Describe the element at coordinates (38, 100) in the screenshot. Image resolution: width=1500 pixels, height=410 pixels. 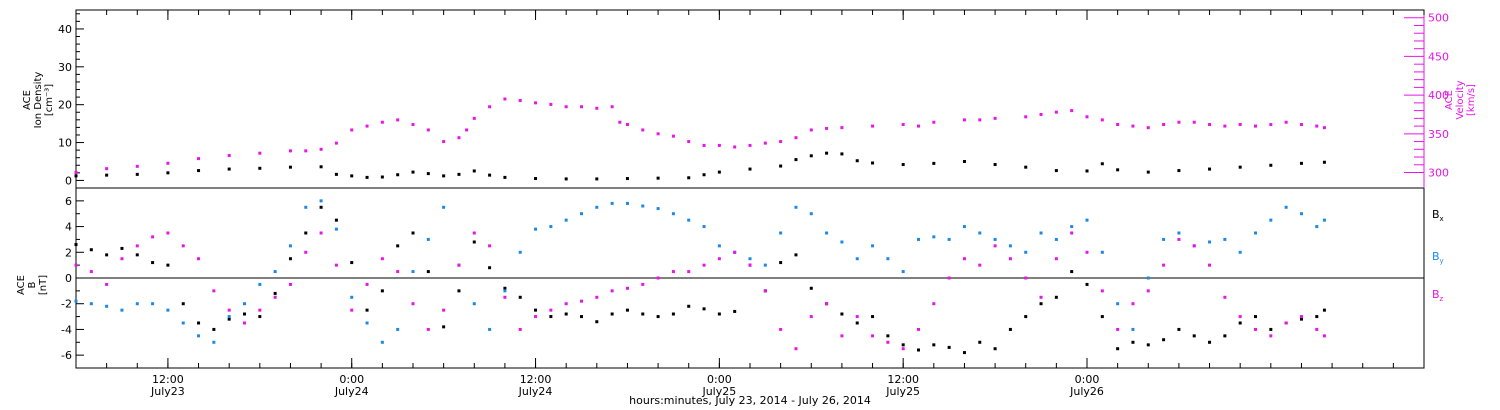
I see `top-left-axis-label: ACE Ion Density [cm⁻³]` at that location.